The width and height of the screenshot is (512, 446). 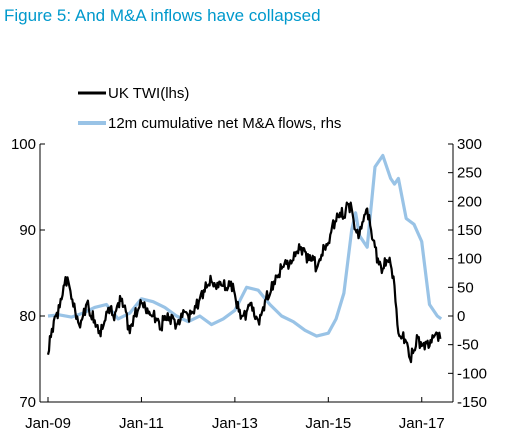 What do you see at coordinates (469, 201) in the screenshot?
I see `right-tick-label: 200` at bounding box center [469, 201].